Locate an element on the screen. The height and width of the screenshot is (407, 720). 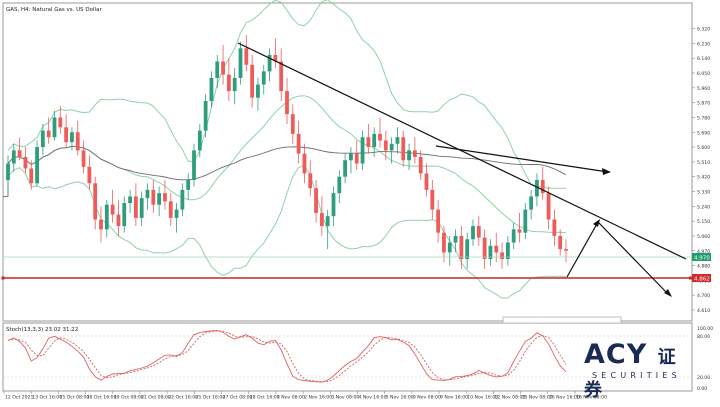
time-tick-label: 19 Oct 08:00 is located at coordinates (129, 398).